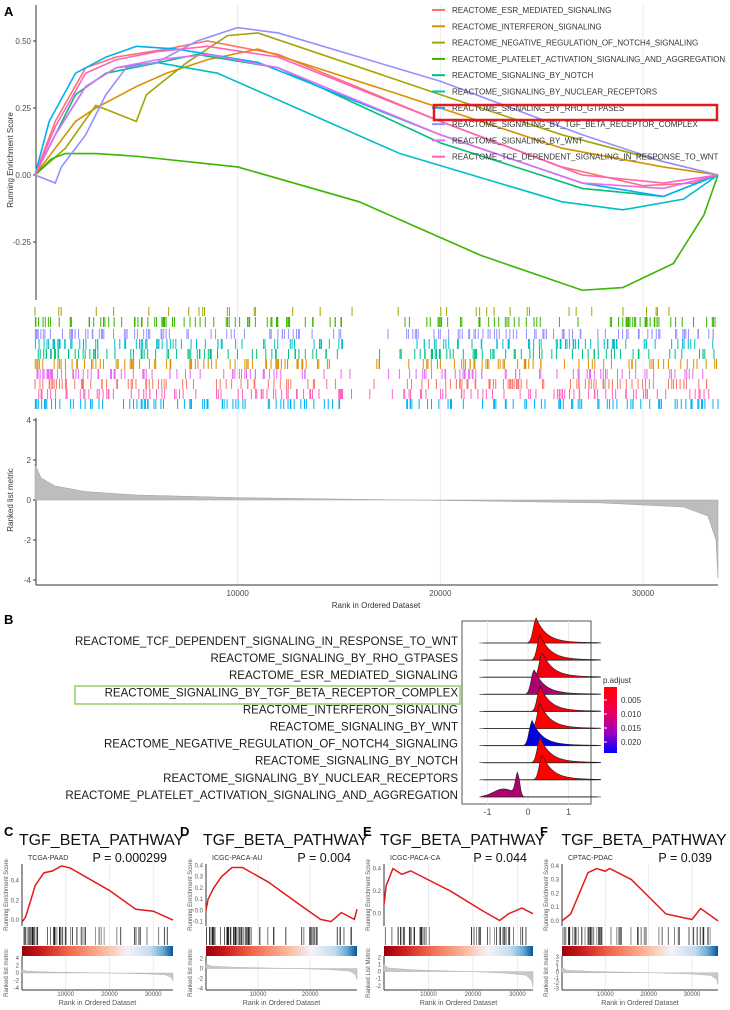 This screenshot has height=1010, width=730. What do you see at coordinates (631, 742) in the screenshot?
I see `legend-tick-label: 0.020` at bounding box center [631, 742].